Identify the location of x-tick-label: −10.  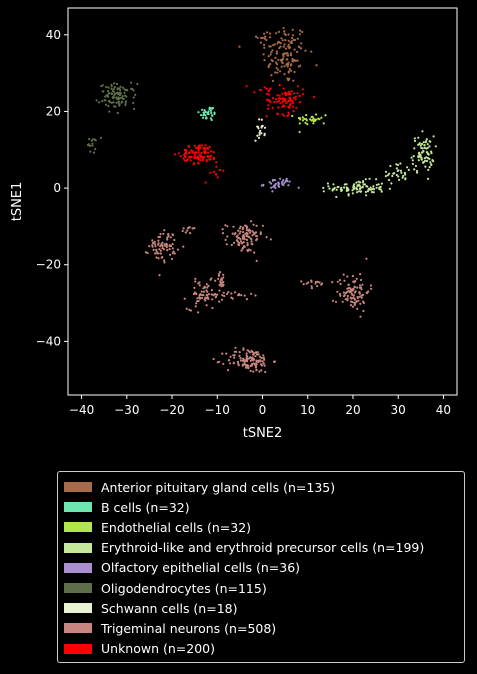
(217, 410).